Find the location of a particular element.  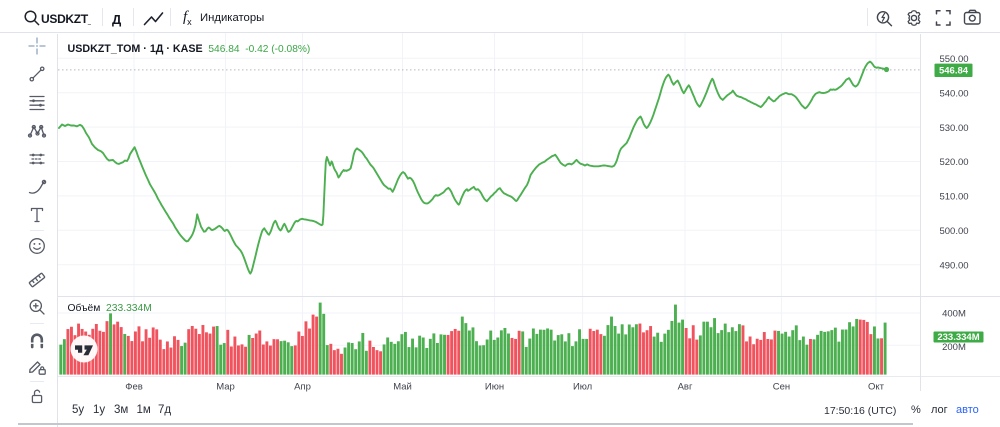

svg-text: 400M is located at coordinates (954, 314).